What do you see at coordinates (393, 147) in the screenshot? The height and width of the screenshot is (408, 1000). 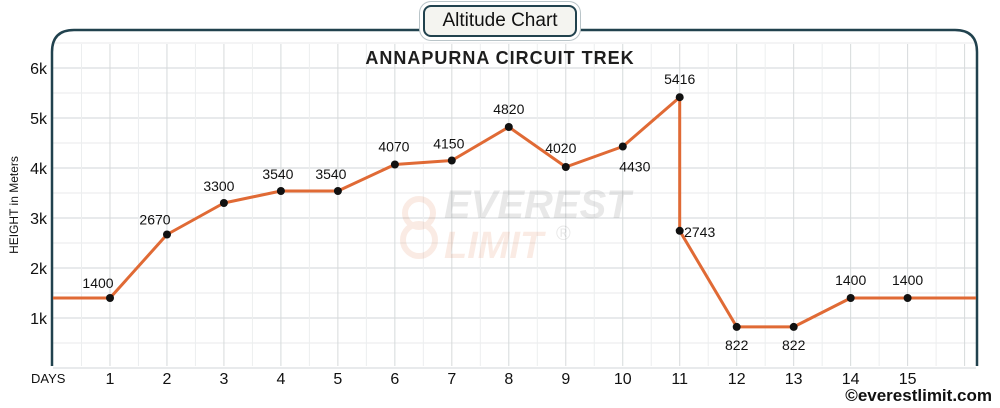 I see `data-label: 4070` at bounding box center [393, 147].